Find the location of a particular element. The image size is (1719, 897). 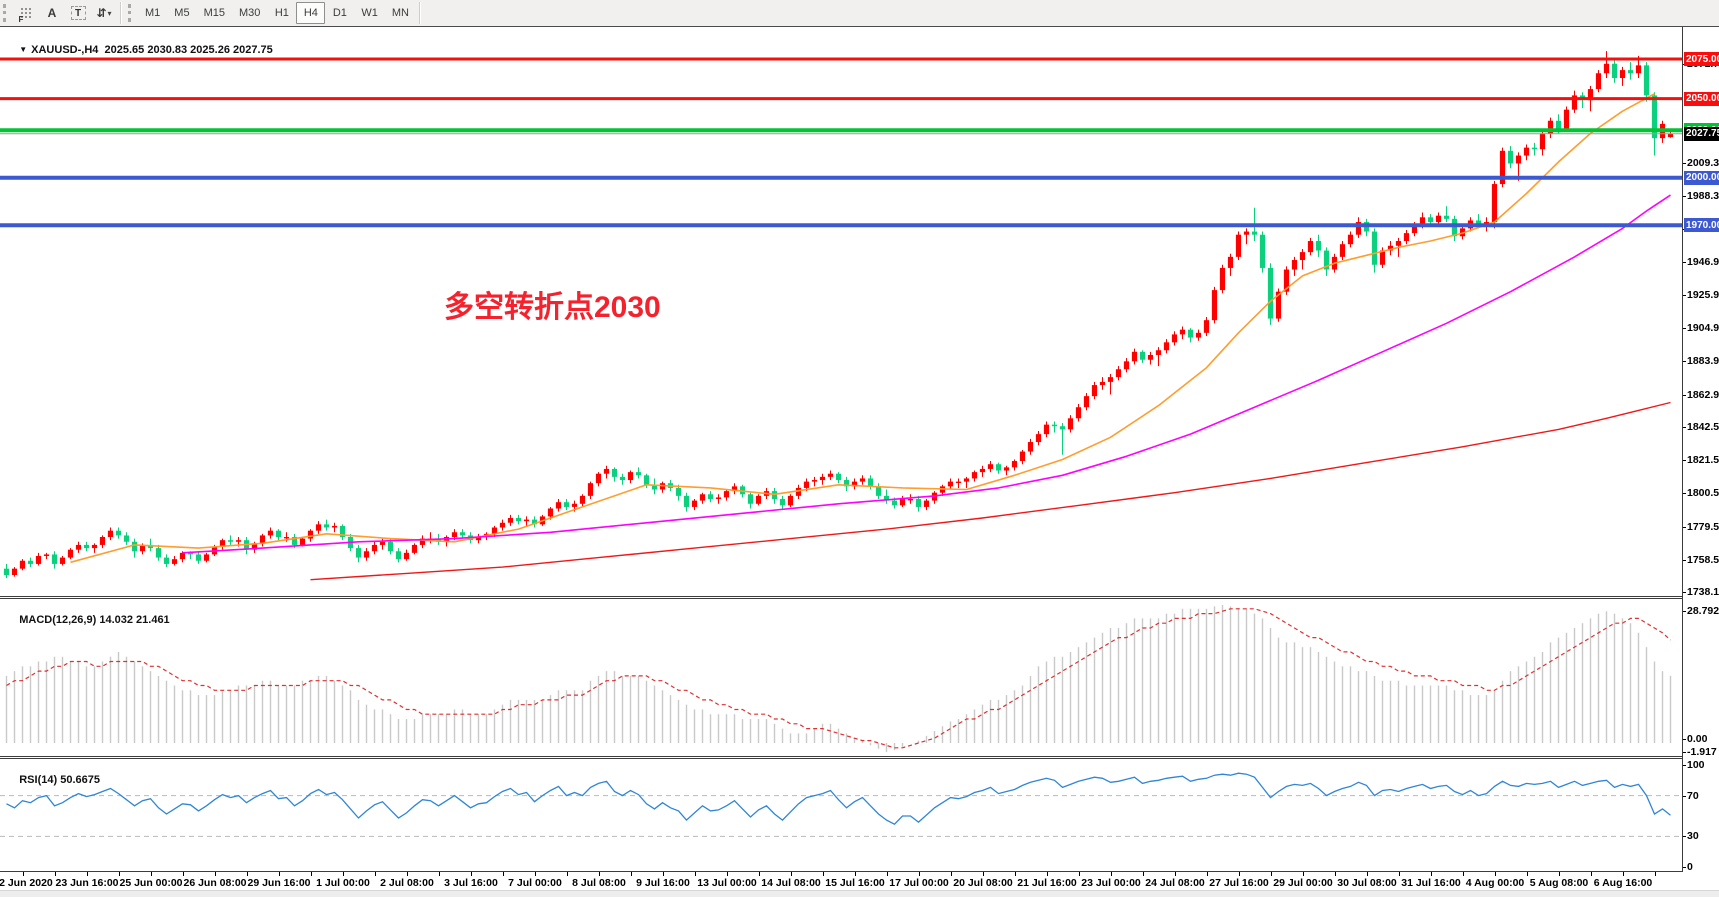

level-price-badge: 2050.00 is located at coordinates (1701, 98).